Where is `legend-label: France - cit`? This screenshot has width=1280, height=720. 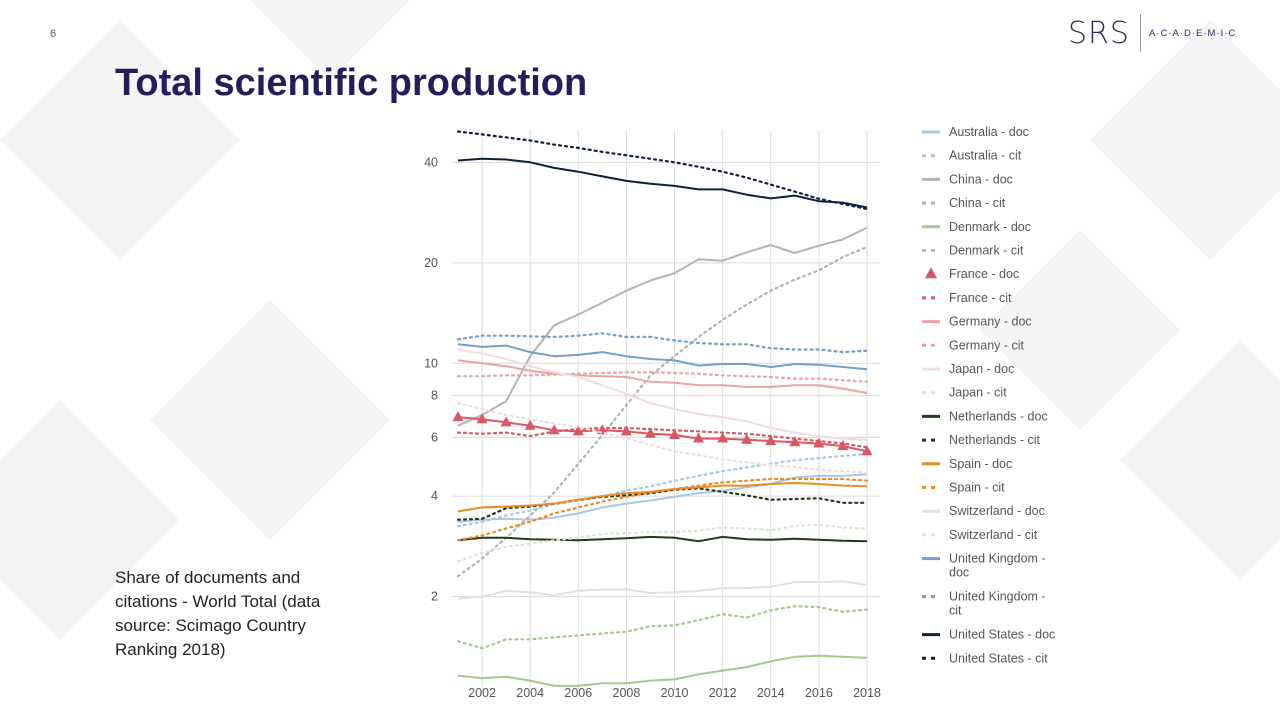
legend-label: France - cit is located at coordinates (980, 298).